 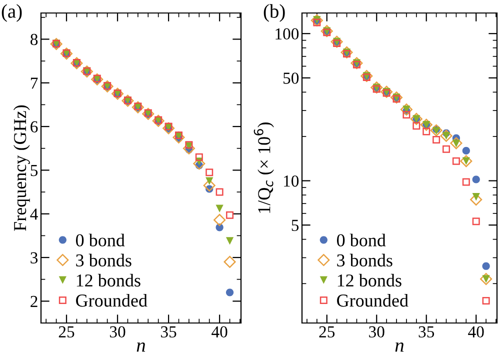 What do you see at coordinates (264, 167) in the screenshot?
I see `y-axis-title: 1/Q$_{c}$ (× 10$^{6}$)` at bounding box center [264, 167].